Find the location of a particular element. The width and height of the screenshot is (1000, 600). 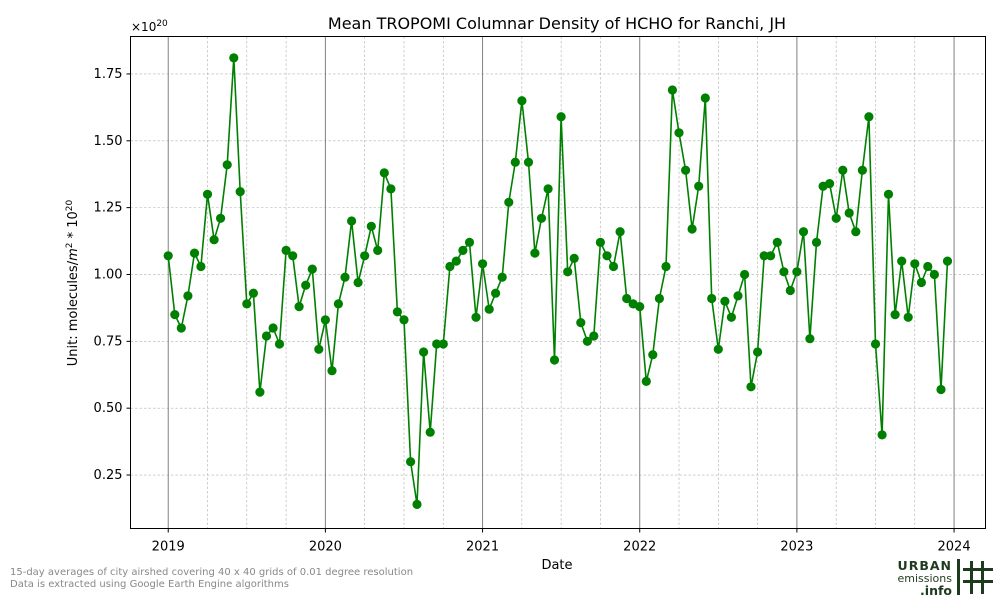

y-tick-label: 1.25 is located at coordinates (108, 208).